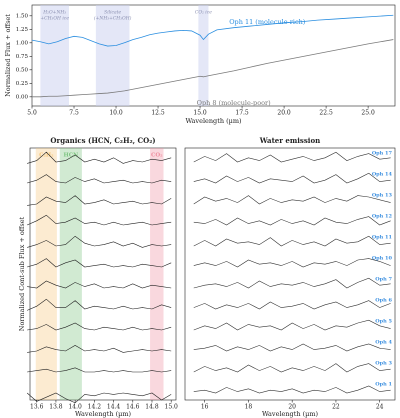 This screenshot has width=400, height=418. What do you see at coordinates (75, 407) in the screenshot?
I see `x-tick-label: 14.0` at bounding box center [75, 407].